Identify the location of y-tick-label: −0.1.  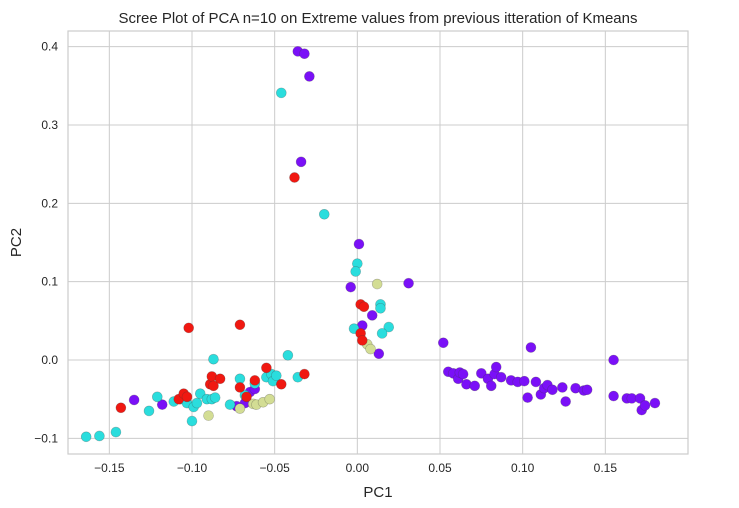
(46, 438).